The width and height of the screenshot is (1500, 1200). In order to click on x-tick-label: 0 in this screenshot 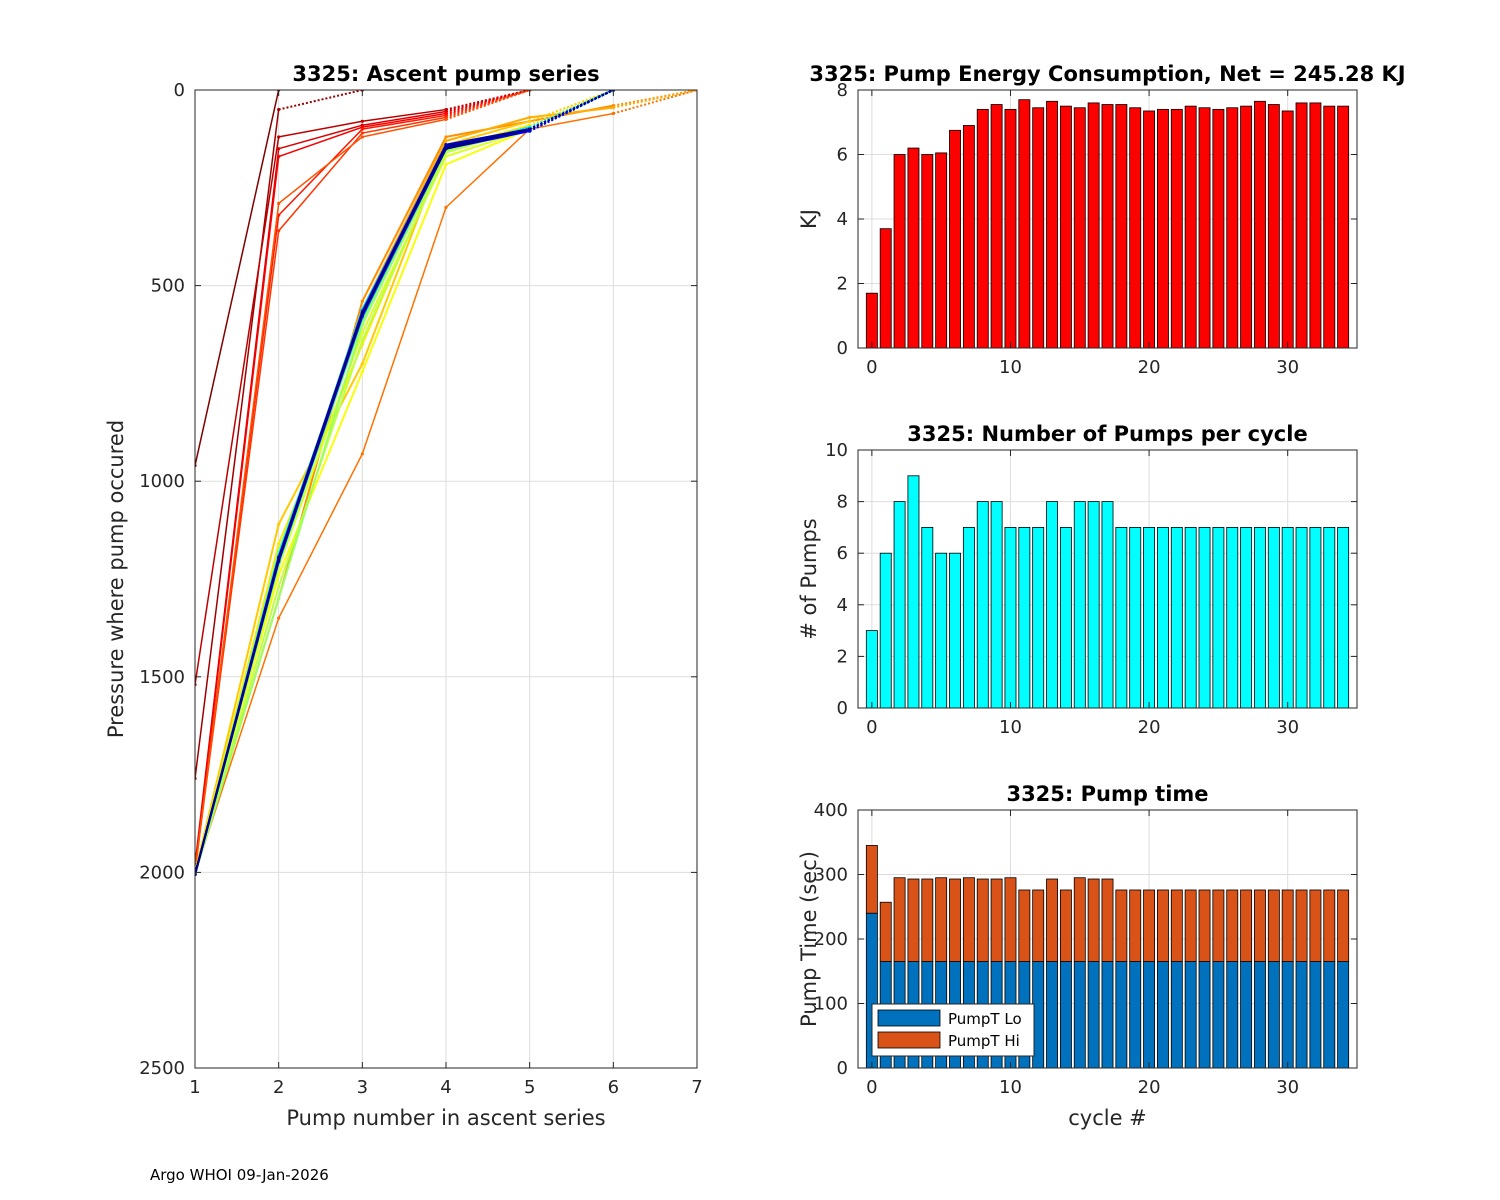, I will do `click(871, 1087)`.